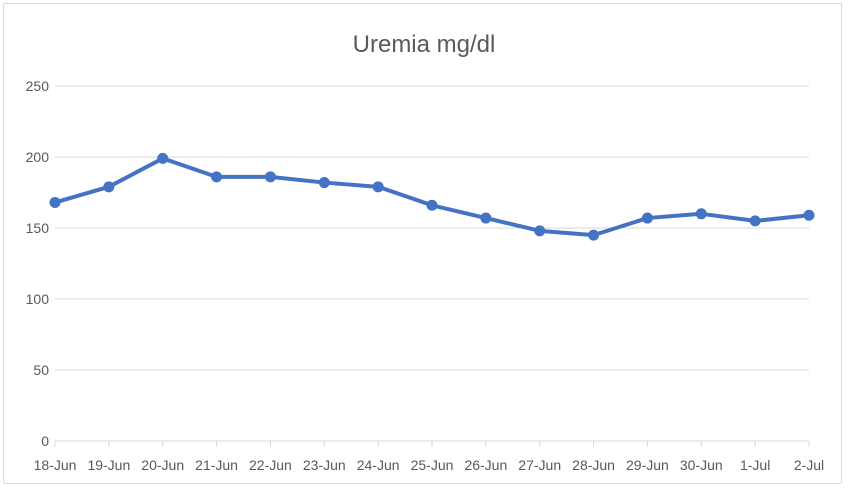  I want to click on y-tick-label: 200, so click(38, 157).